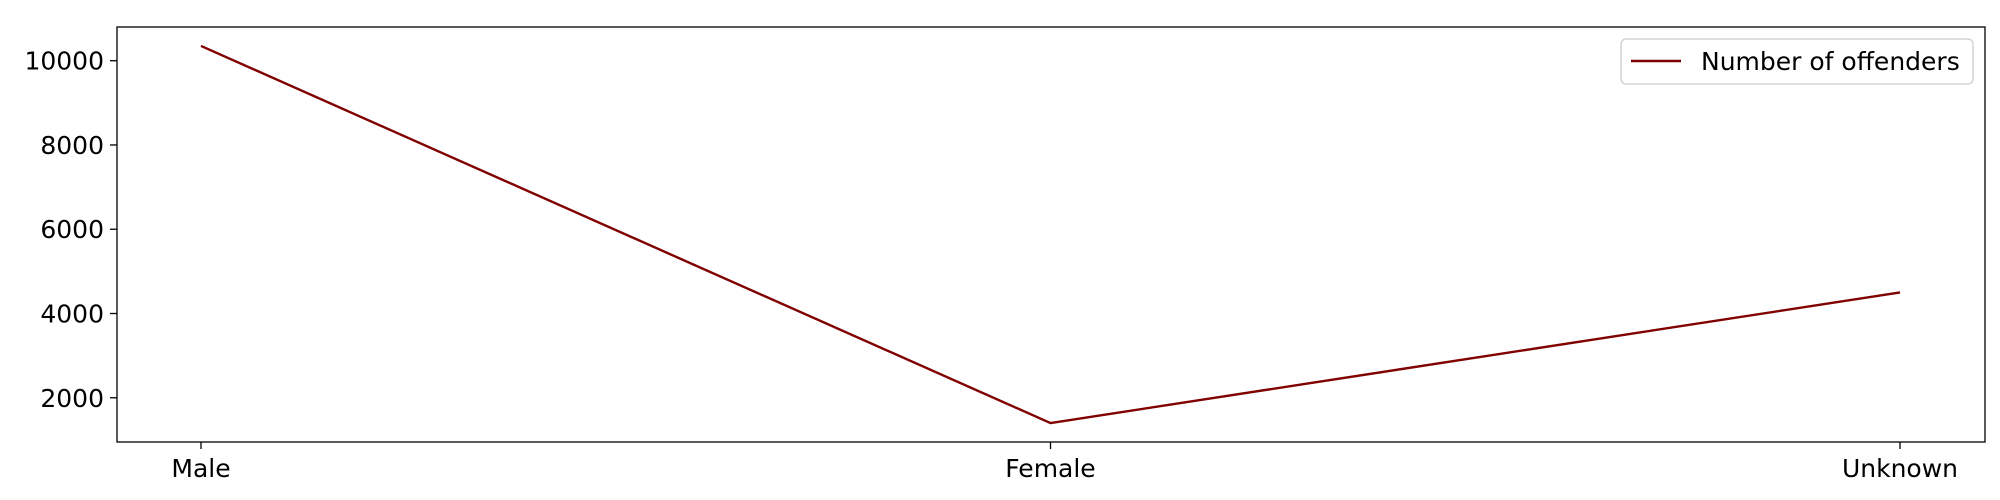  I want to click on y-tick-label: 6000, so click(72, 229).